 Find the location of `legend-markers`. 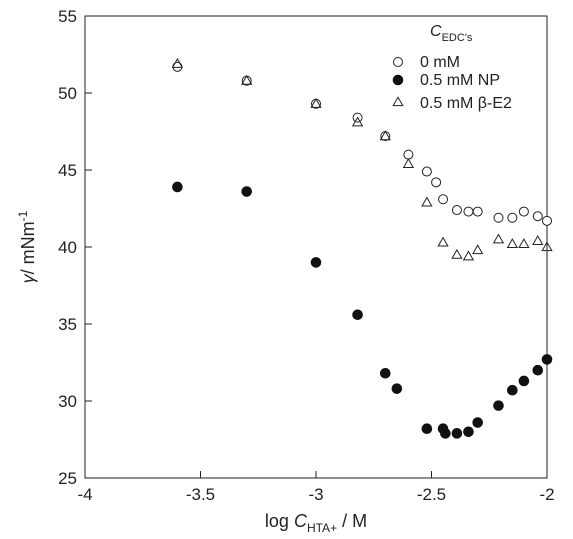

legend-markers is located at coordinates (398, 82).